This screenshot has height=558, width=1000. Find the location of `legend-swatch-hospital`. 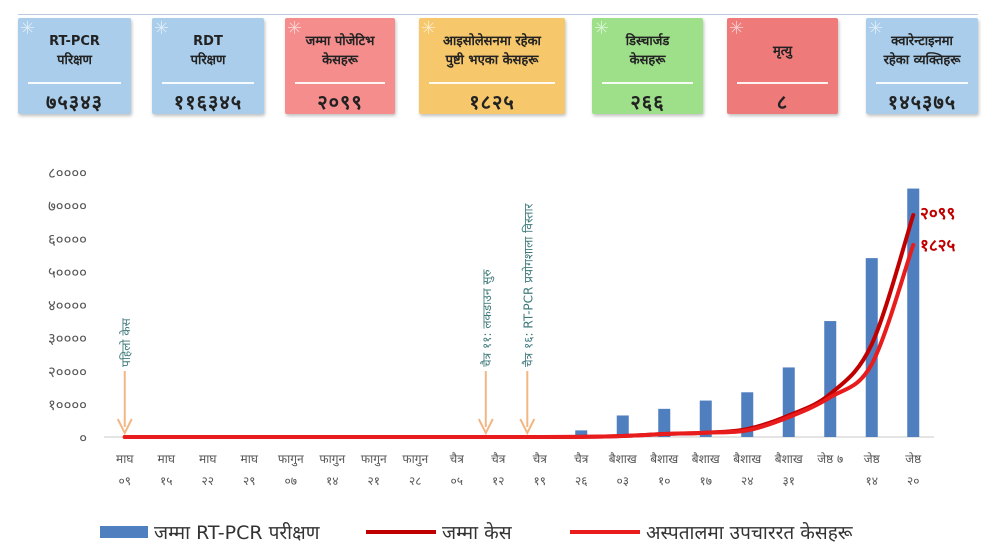

legend-swatch-hospital is located at coordinates (605, 532).